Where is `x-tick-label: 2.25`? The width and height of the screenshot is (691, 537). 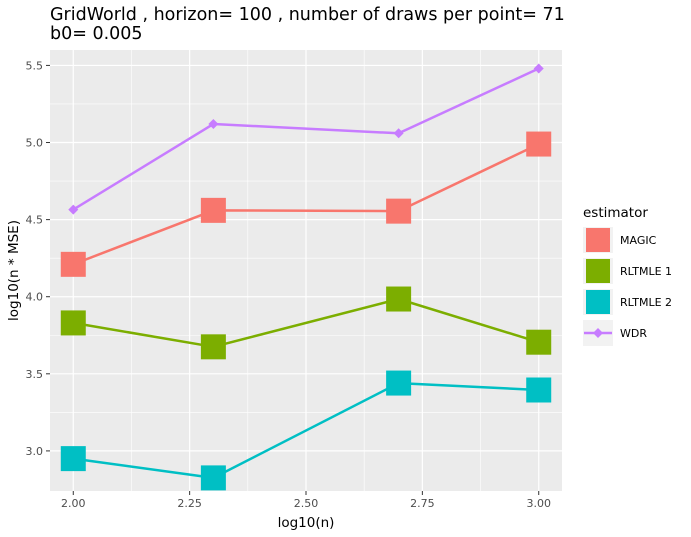 x-tick-label: 2.25 is located at coordinates (189, 503).